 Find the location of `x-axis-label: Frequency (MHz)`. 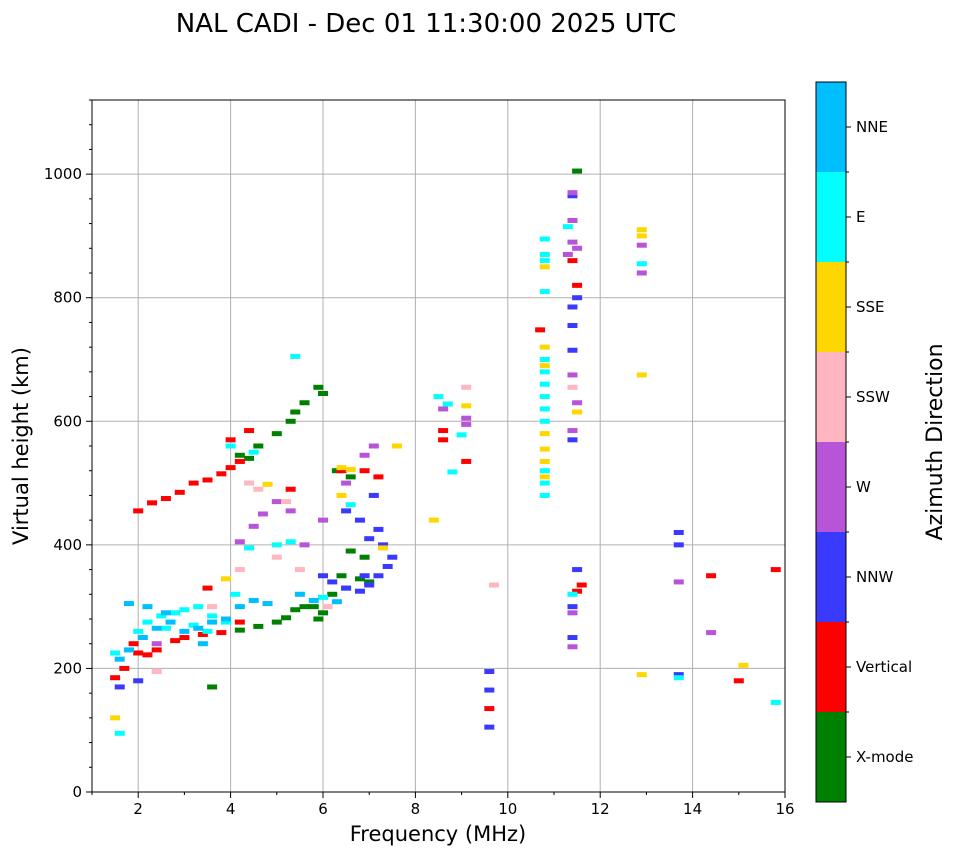

x-axis-label: Frequency (MHz) is located at coordinates (438, 834).